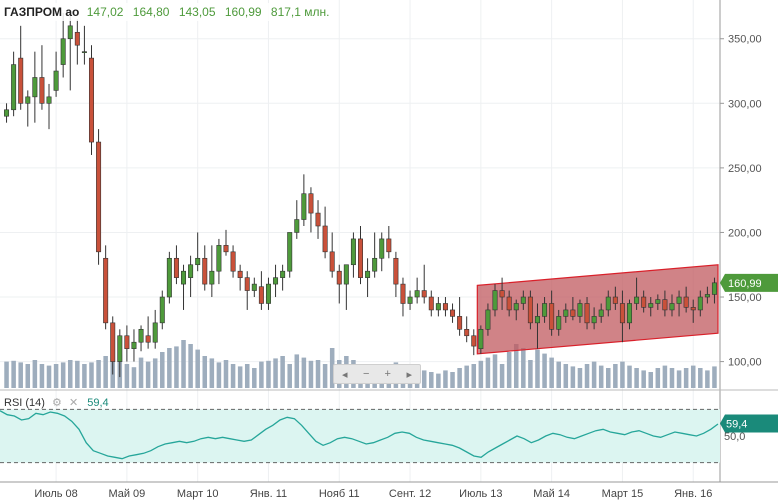  I want to click on gear-icon: ⚙, so click(57, 403).